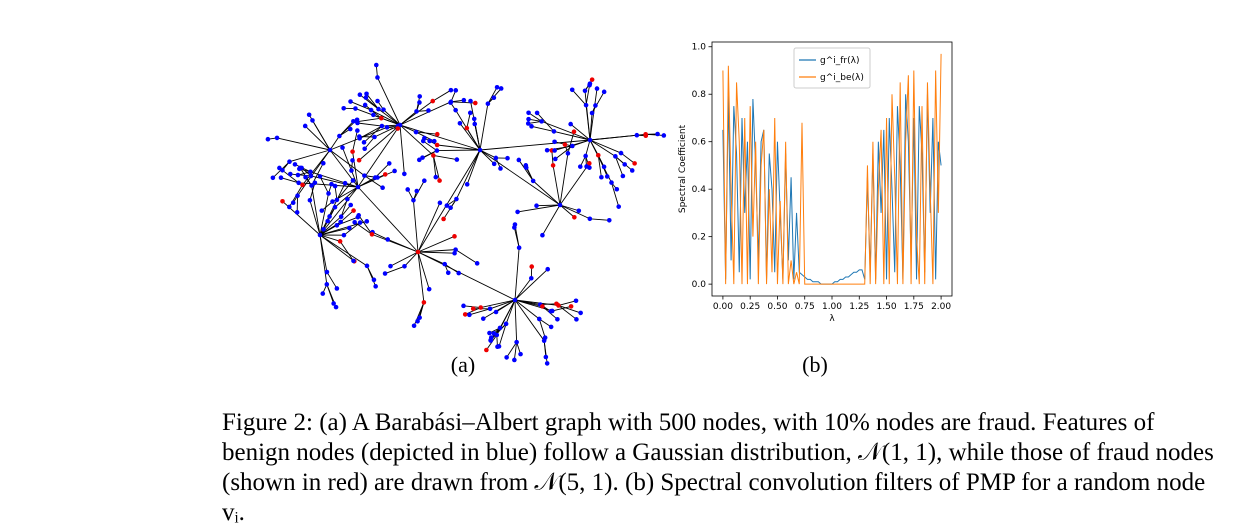 The image size is (1235, 528). What do you see at coordinates (842, 78) in the screenshot?
I see `legend-label: g^i_be(λ)` at bounding box center [842, 78].